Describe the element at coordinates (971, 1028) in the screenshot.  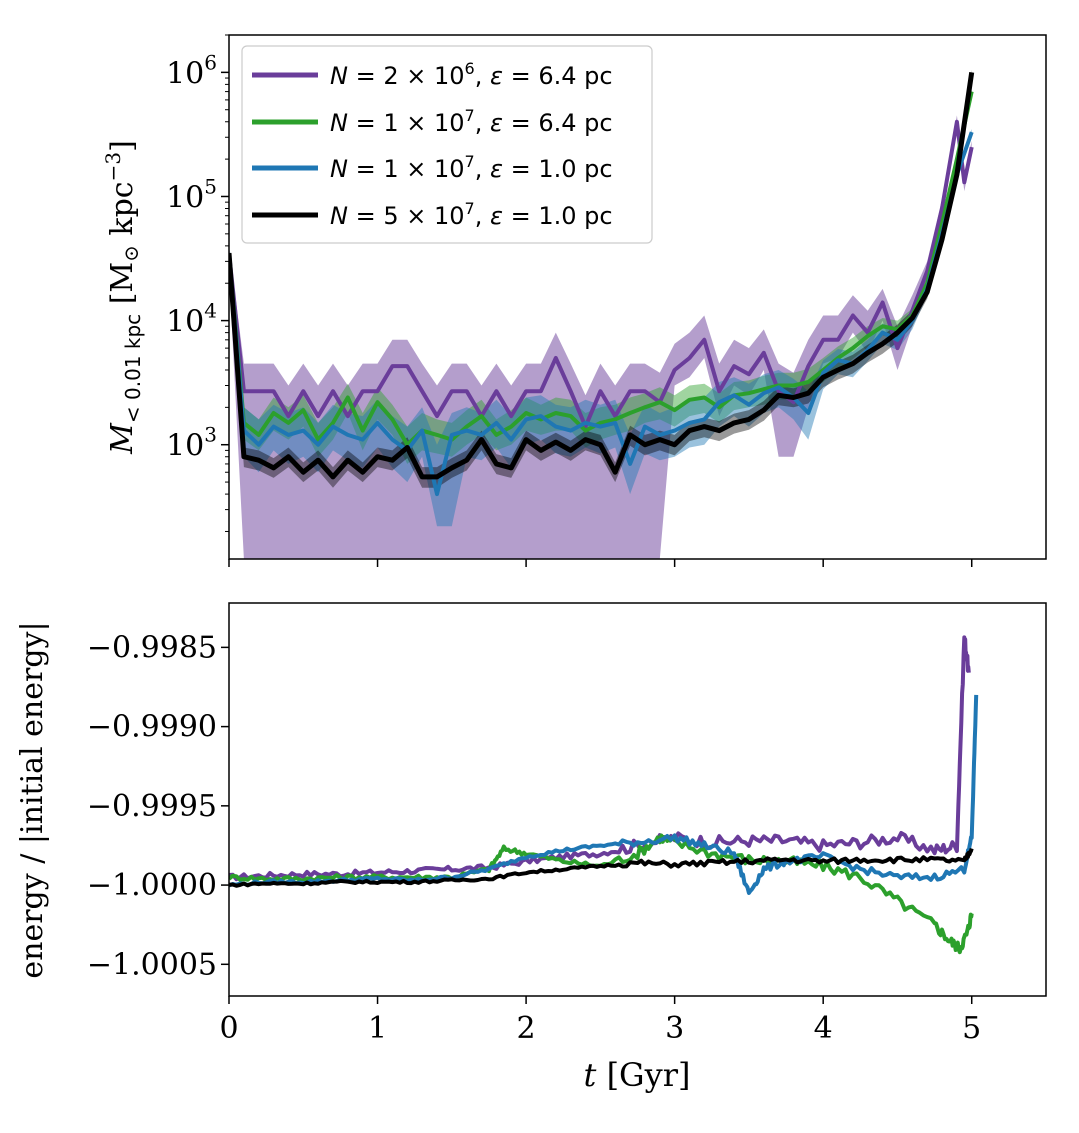
I see `bottom-xtick-label-6: 5` at that location.